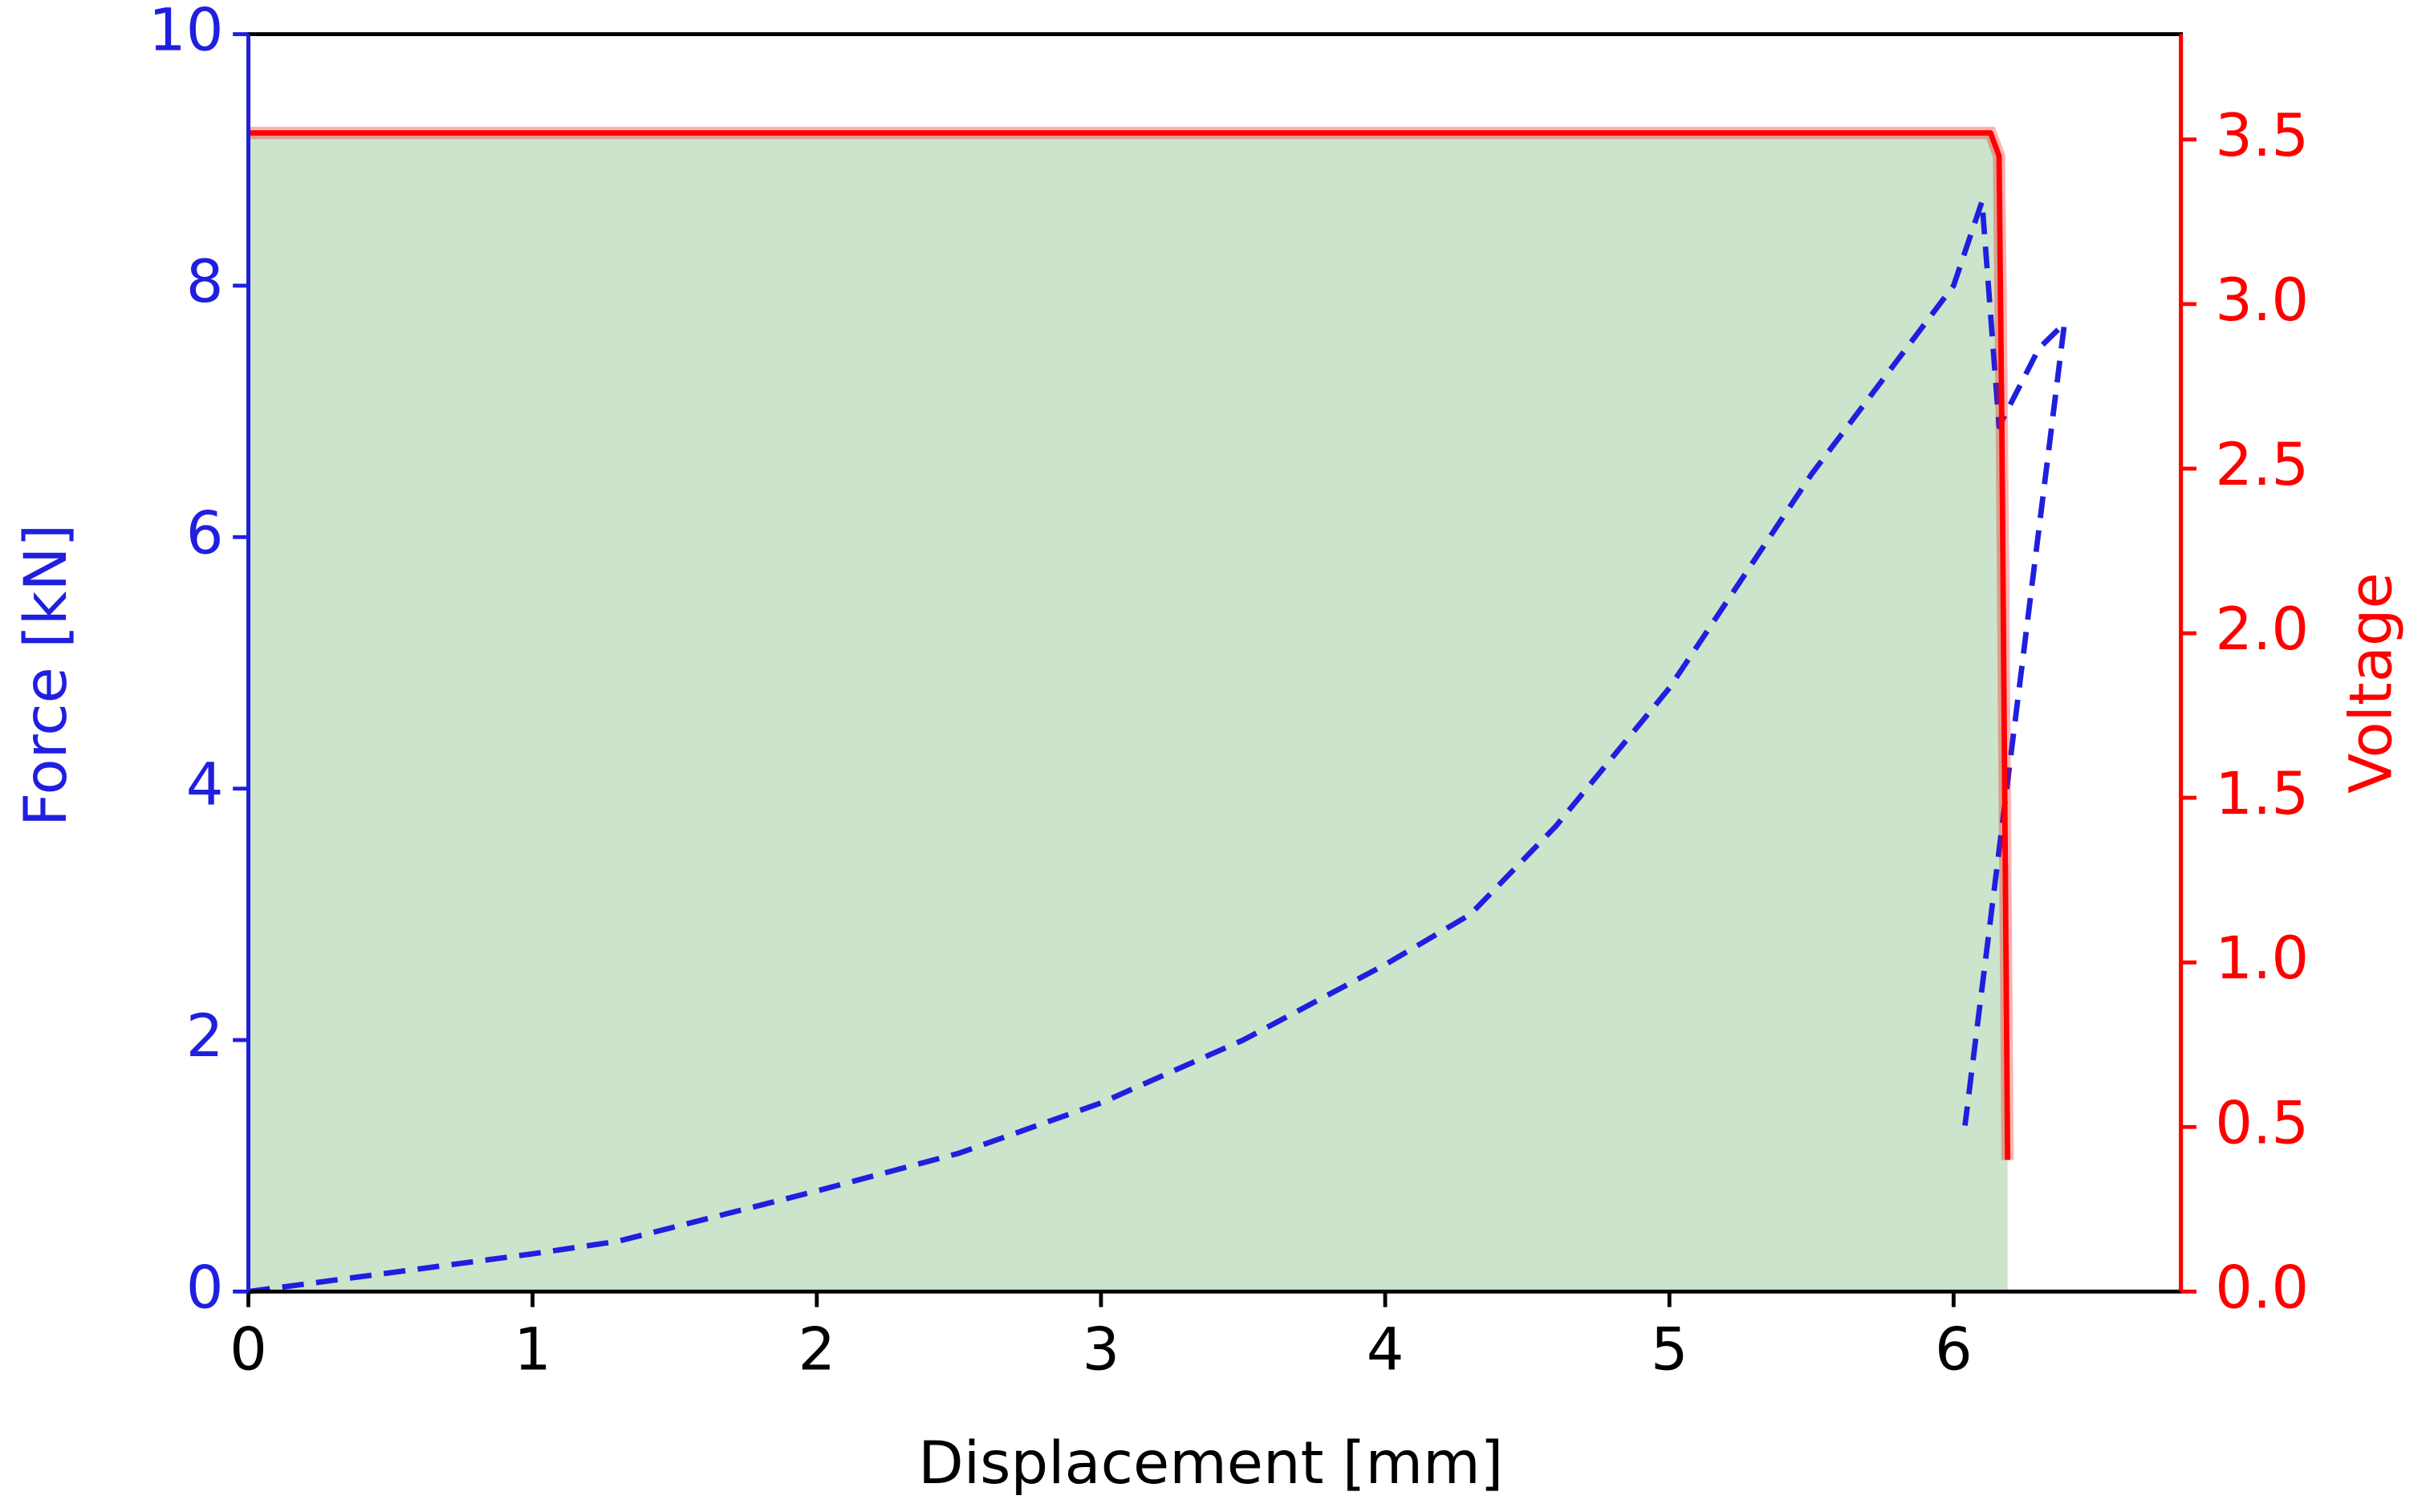  Describe the element at coordinates (2262, 959) in the screenshot. I see `y2-tick-label: 1.0` at that location.